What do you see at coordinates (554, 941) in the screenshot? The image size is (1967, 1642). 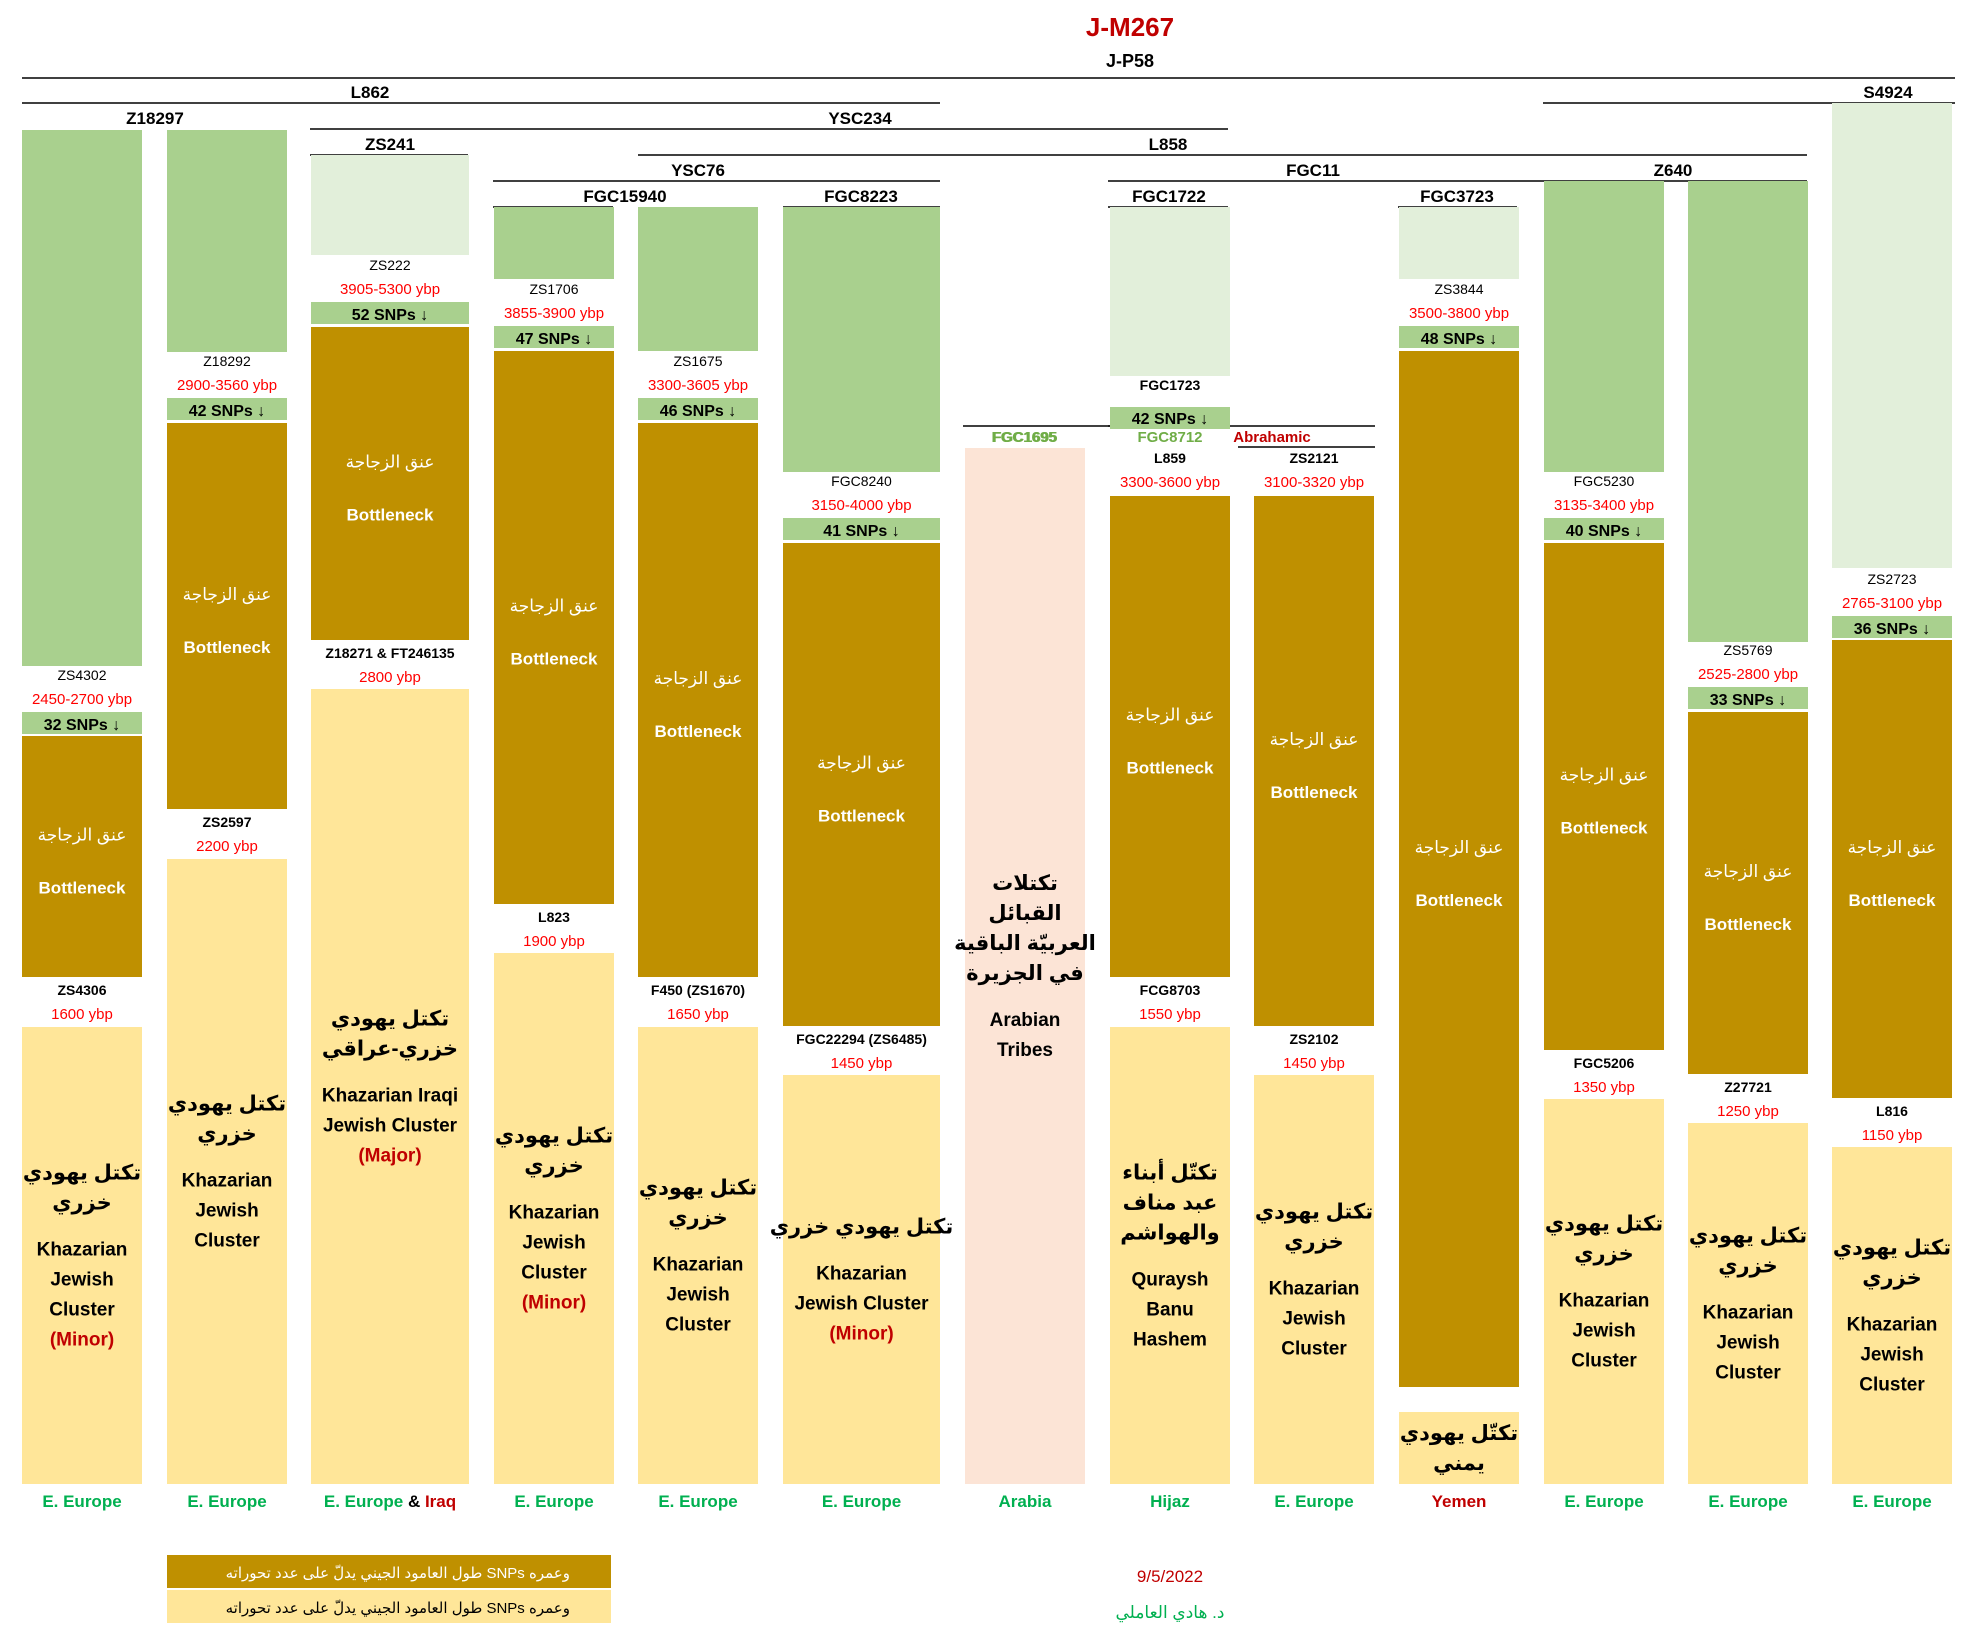 I see `tmrca-age-label: 1900 ybp` at bounding box center [554, 941].